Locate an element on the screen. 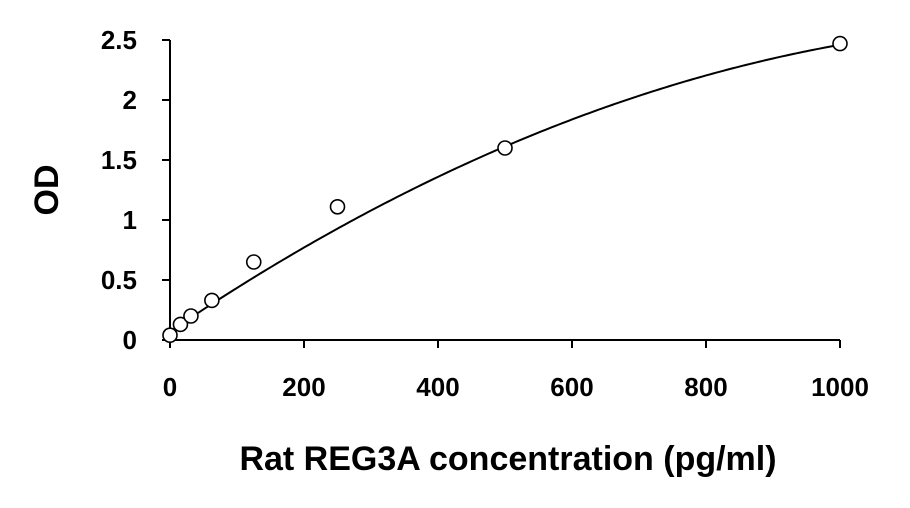 The width and height of the screenshot is (910, 508). x-tick-label: 800 is located at coordinates (705, 387).